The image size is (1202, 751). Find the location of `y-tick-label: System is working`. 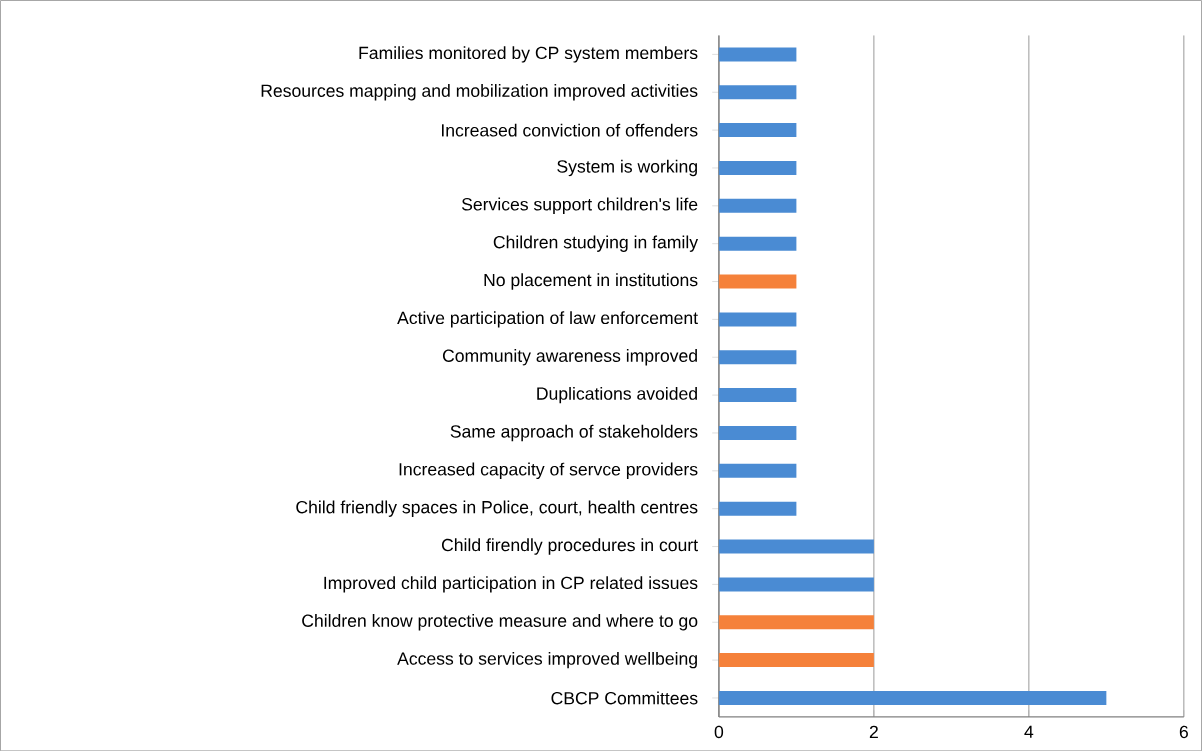

y-tick-label: System is working is located at coordinates (627, 167).